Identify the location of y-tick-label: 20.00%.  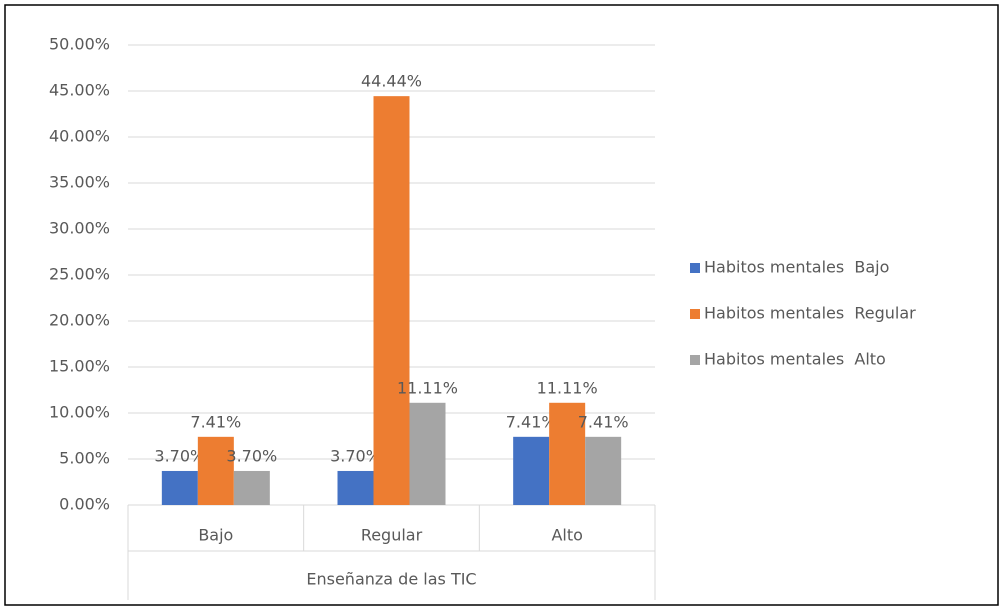
(79, 320).